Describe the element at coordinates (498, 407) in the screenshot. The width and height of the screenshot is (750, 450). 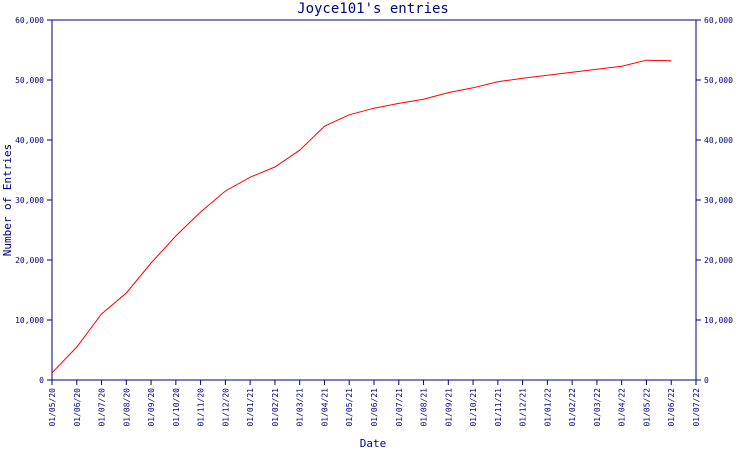
I see `x-tick-label: 01/11/21` at that location.